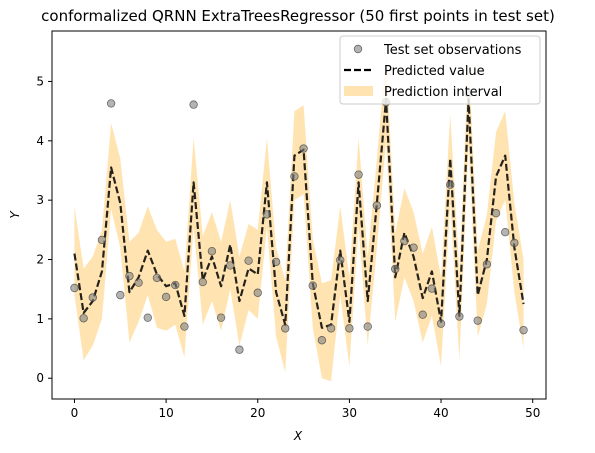 The height and width of the screenshot is (453, 595). I want to click on legend-frame, so click(440, 70).